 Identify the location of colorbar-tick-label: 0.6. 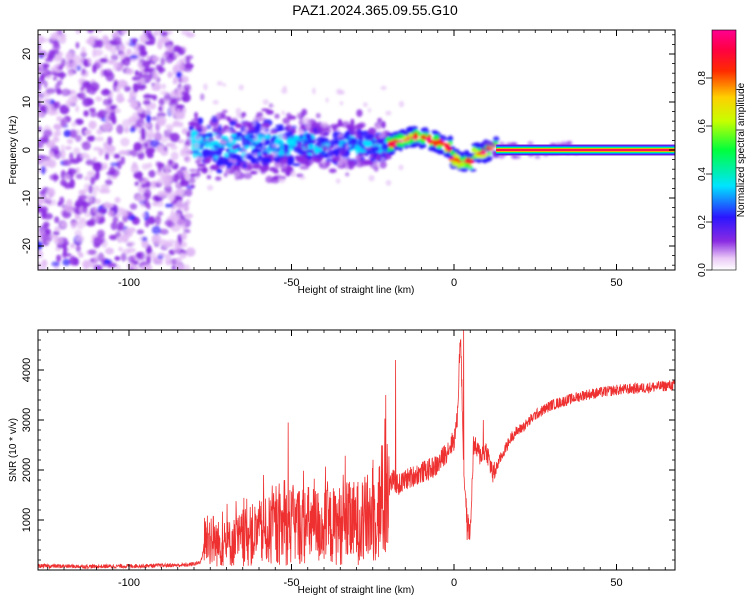
(702, 126).